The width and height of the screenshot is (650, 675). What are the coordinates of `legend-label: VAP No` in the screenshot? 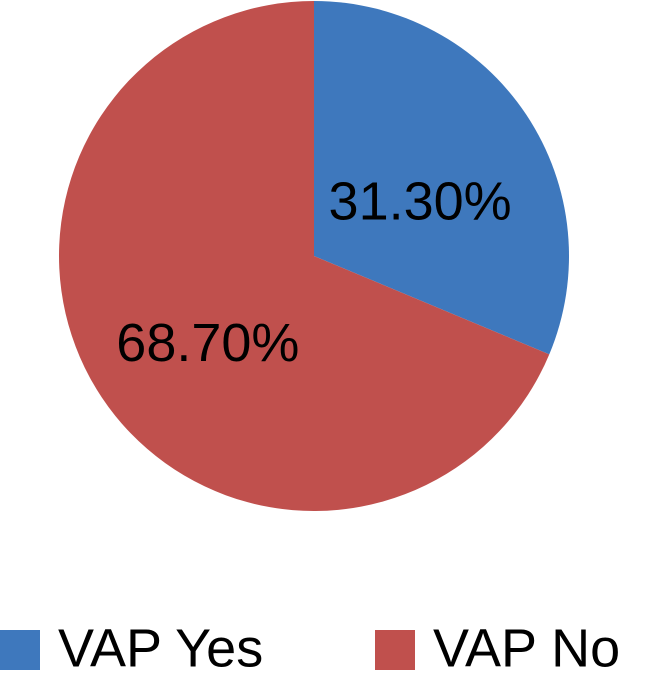 It's located at (526, 646).